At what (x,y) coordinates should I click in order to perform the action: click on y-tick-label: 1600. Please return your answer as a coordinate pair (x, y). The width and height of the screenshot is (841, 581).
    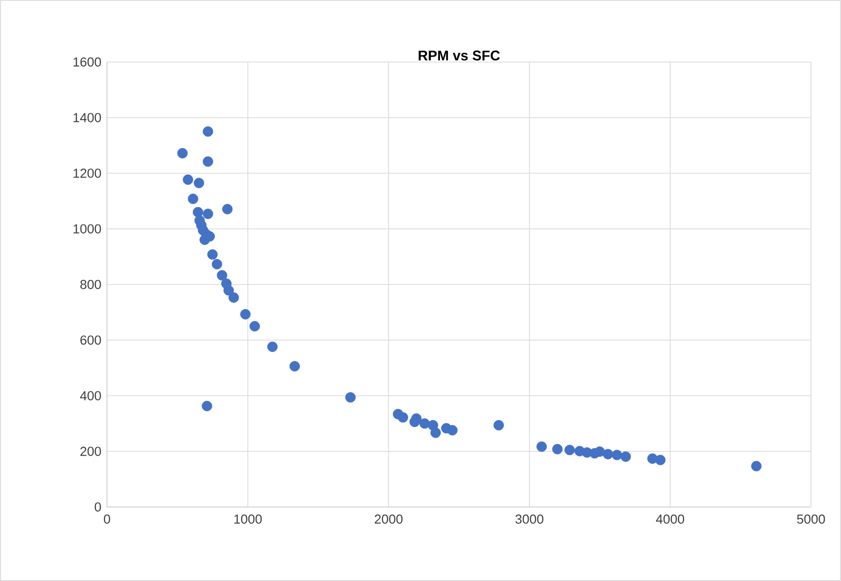
    Looking at the image, I should click on (87, 62).